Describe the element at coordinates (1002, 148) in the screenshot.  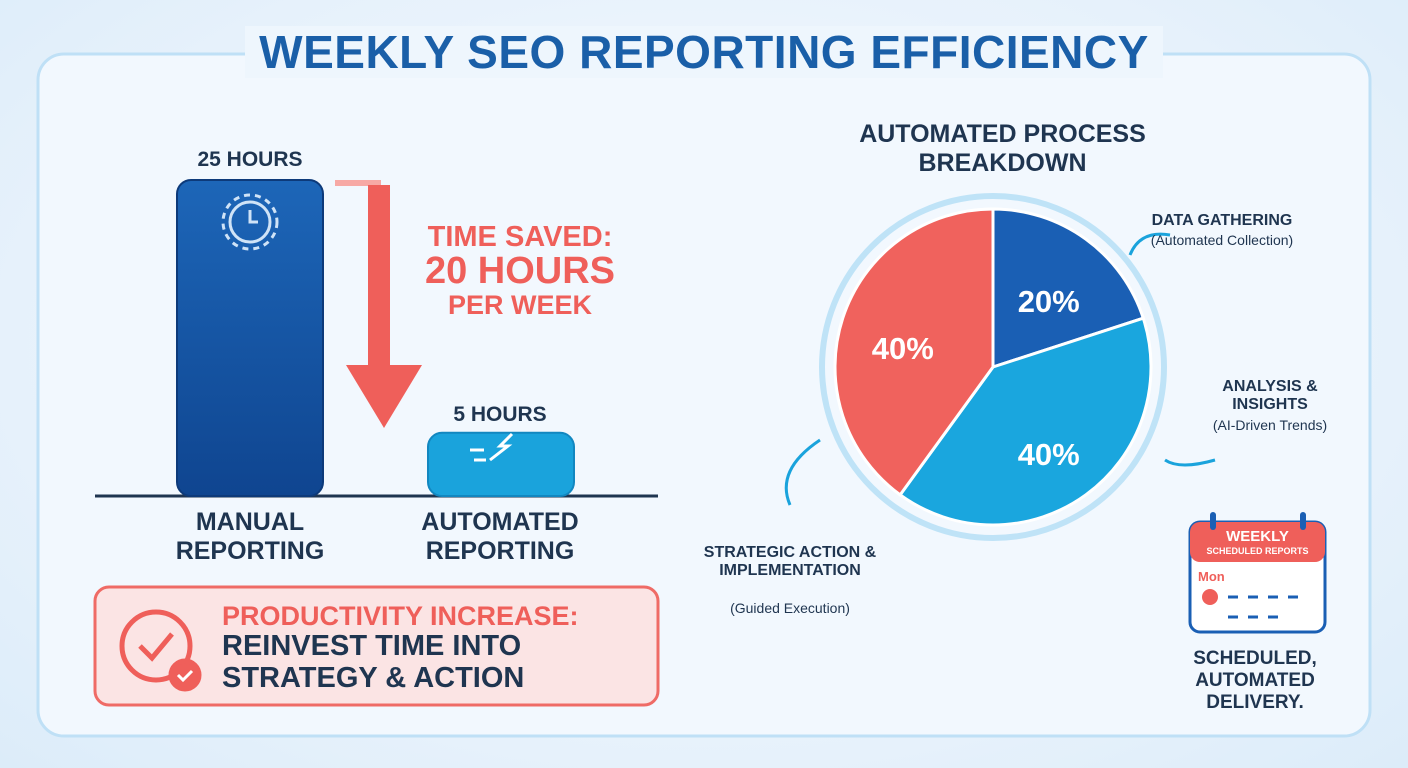
I see `pie-title: AUTOMATED PROCESS BREAKDOWN` at that location.